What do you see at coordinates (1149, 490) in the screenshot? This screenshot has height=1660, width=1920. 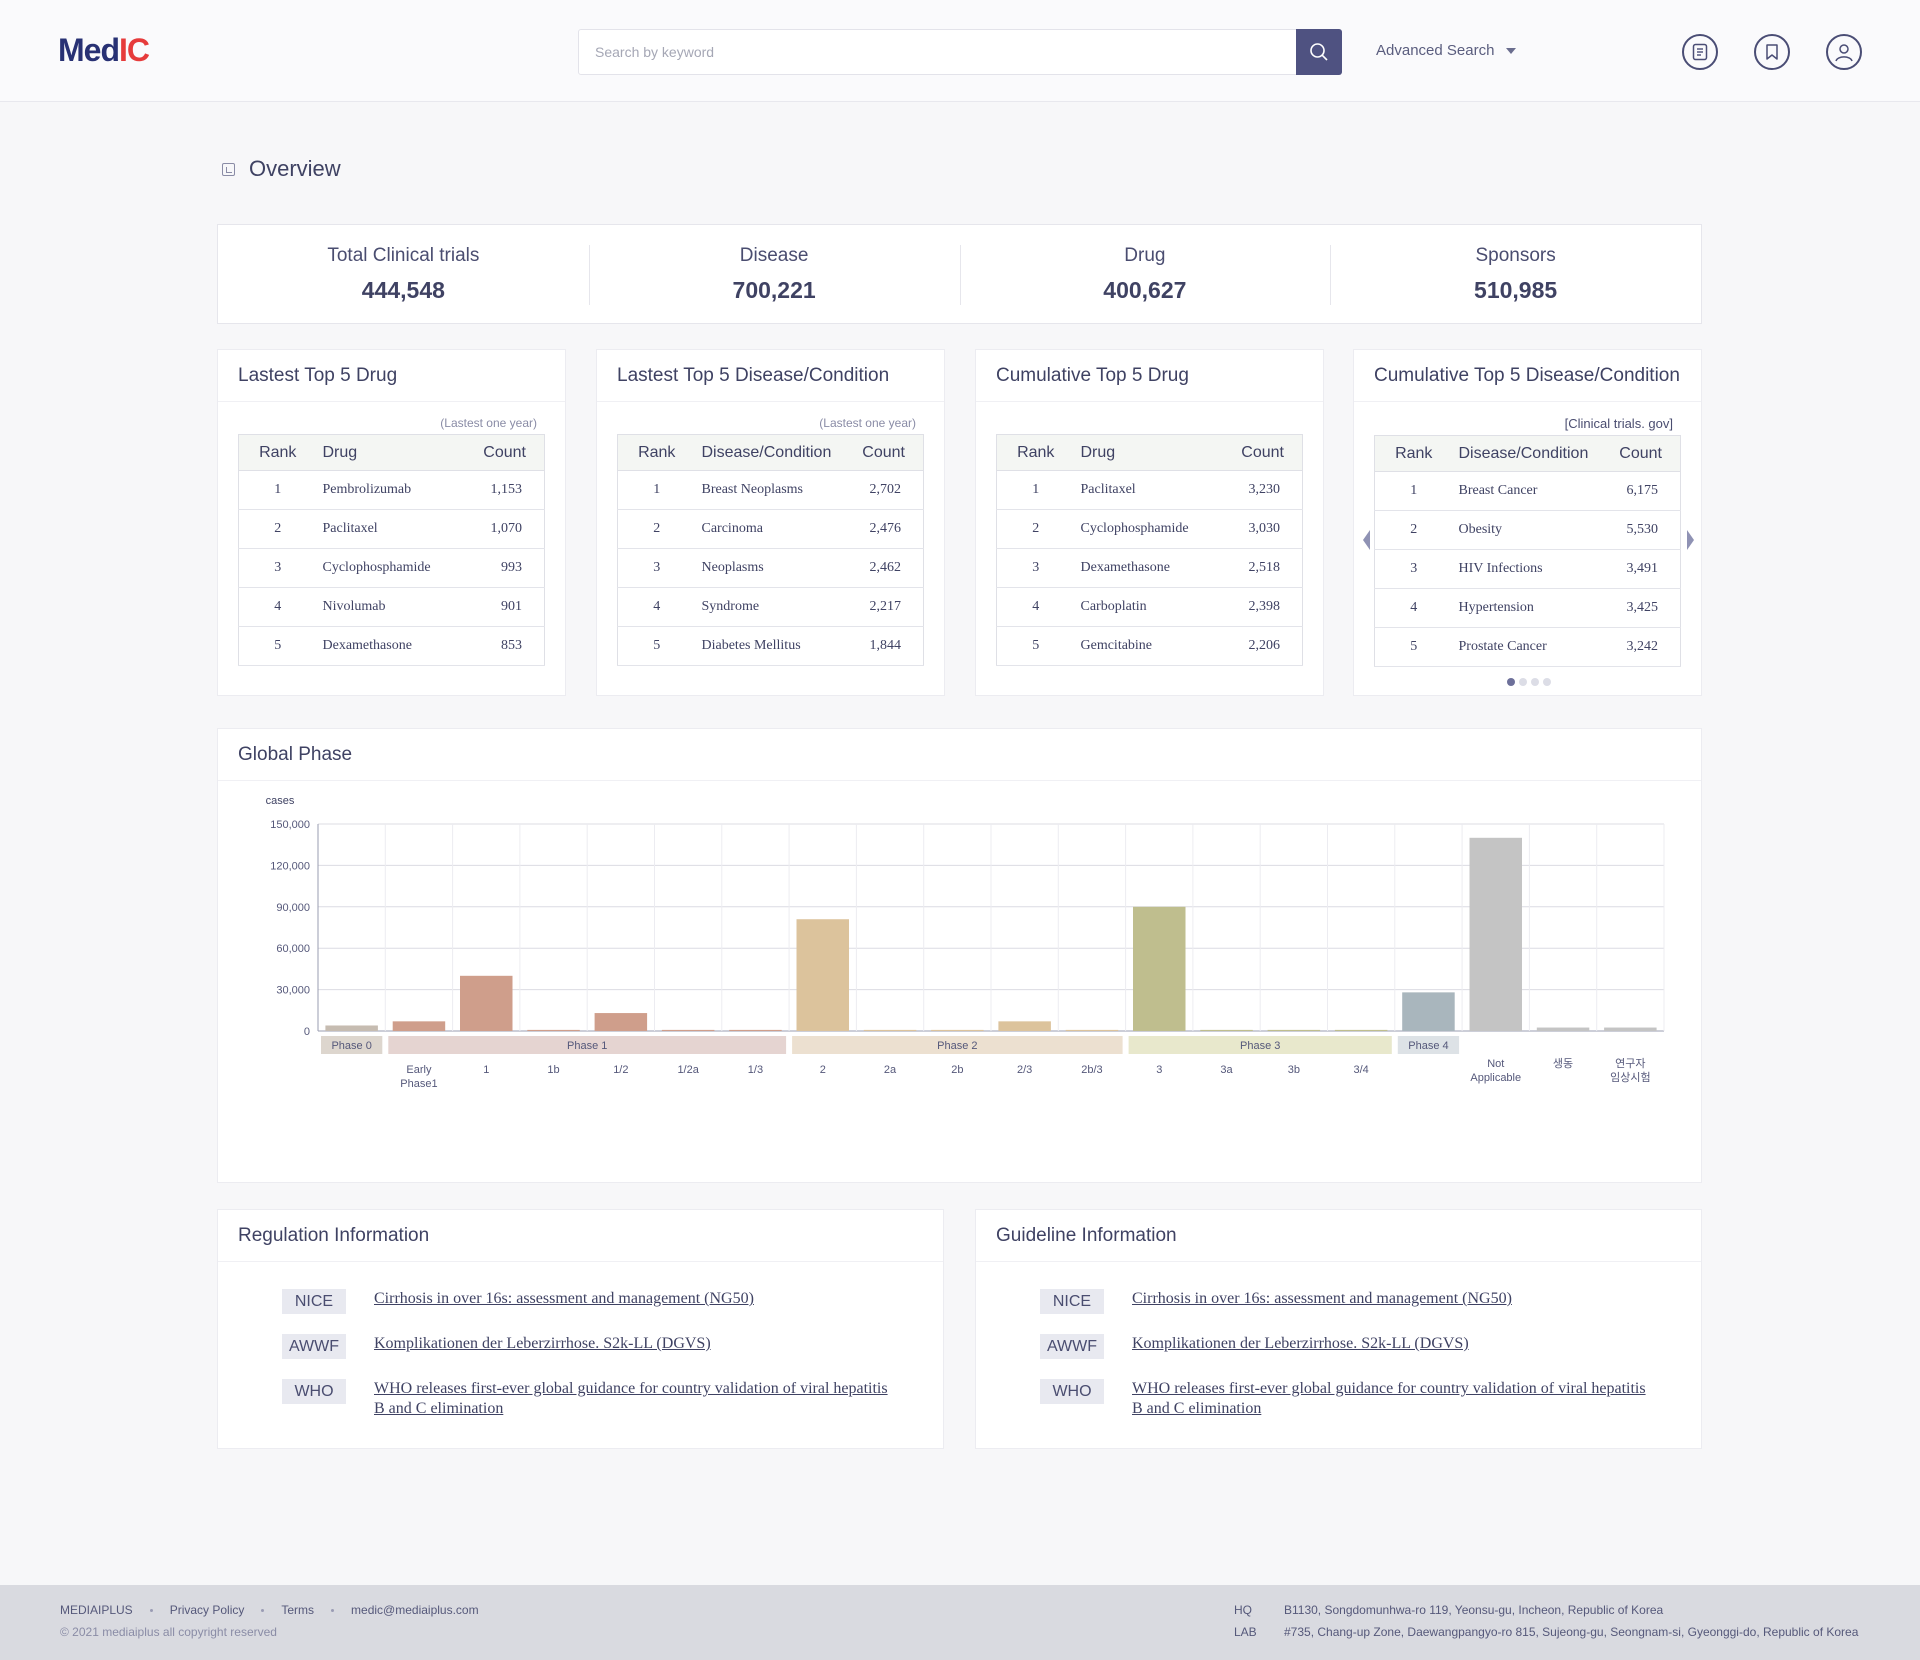 I see `table-row: 1 Paclitaxel 3,230` at bounding box center [1149, 490].